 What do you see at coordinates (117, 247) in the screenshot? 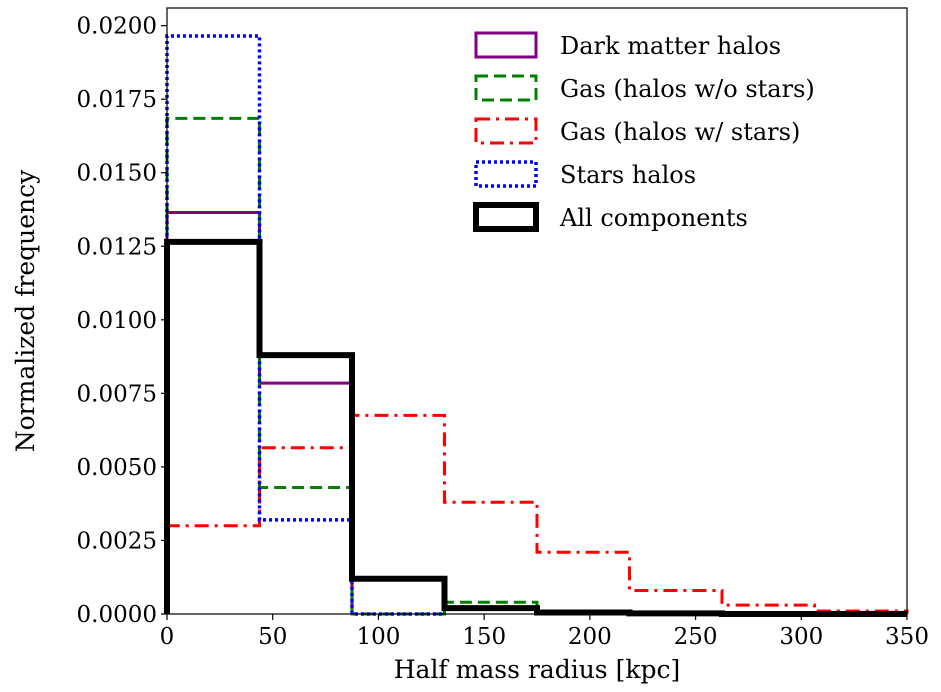
I see `y-tick-label: 0.0125` at bounding box center [117, 247].